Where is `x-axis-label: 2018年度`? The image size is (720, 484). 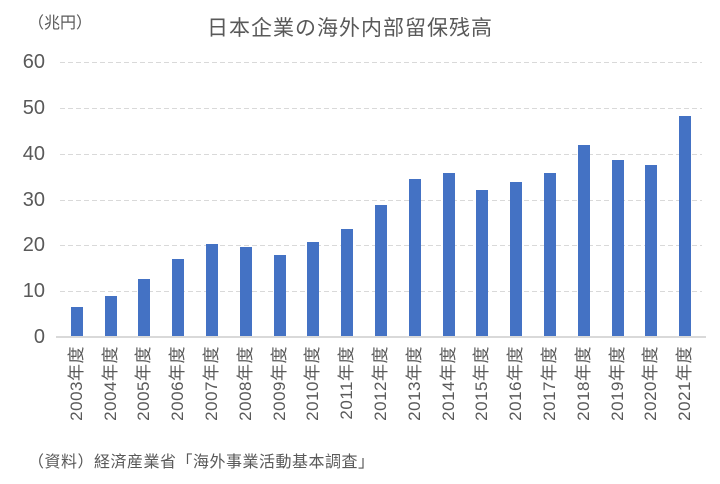 x-axis-label: 2018年度 is located at coordinates (583, 383).